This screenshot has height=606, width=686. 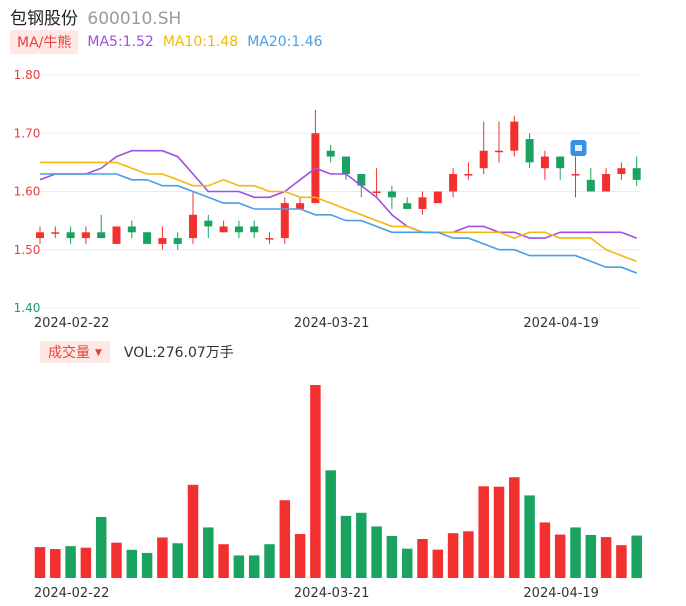 I want to click on stock-code: 600010.SH, so click(x=134, y=19).